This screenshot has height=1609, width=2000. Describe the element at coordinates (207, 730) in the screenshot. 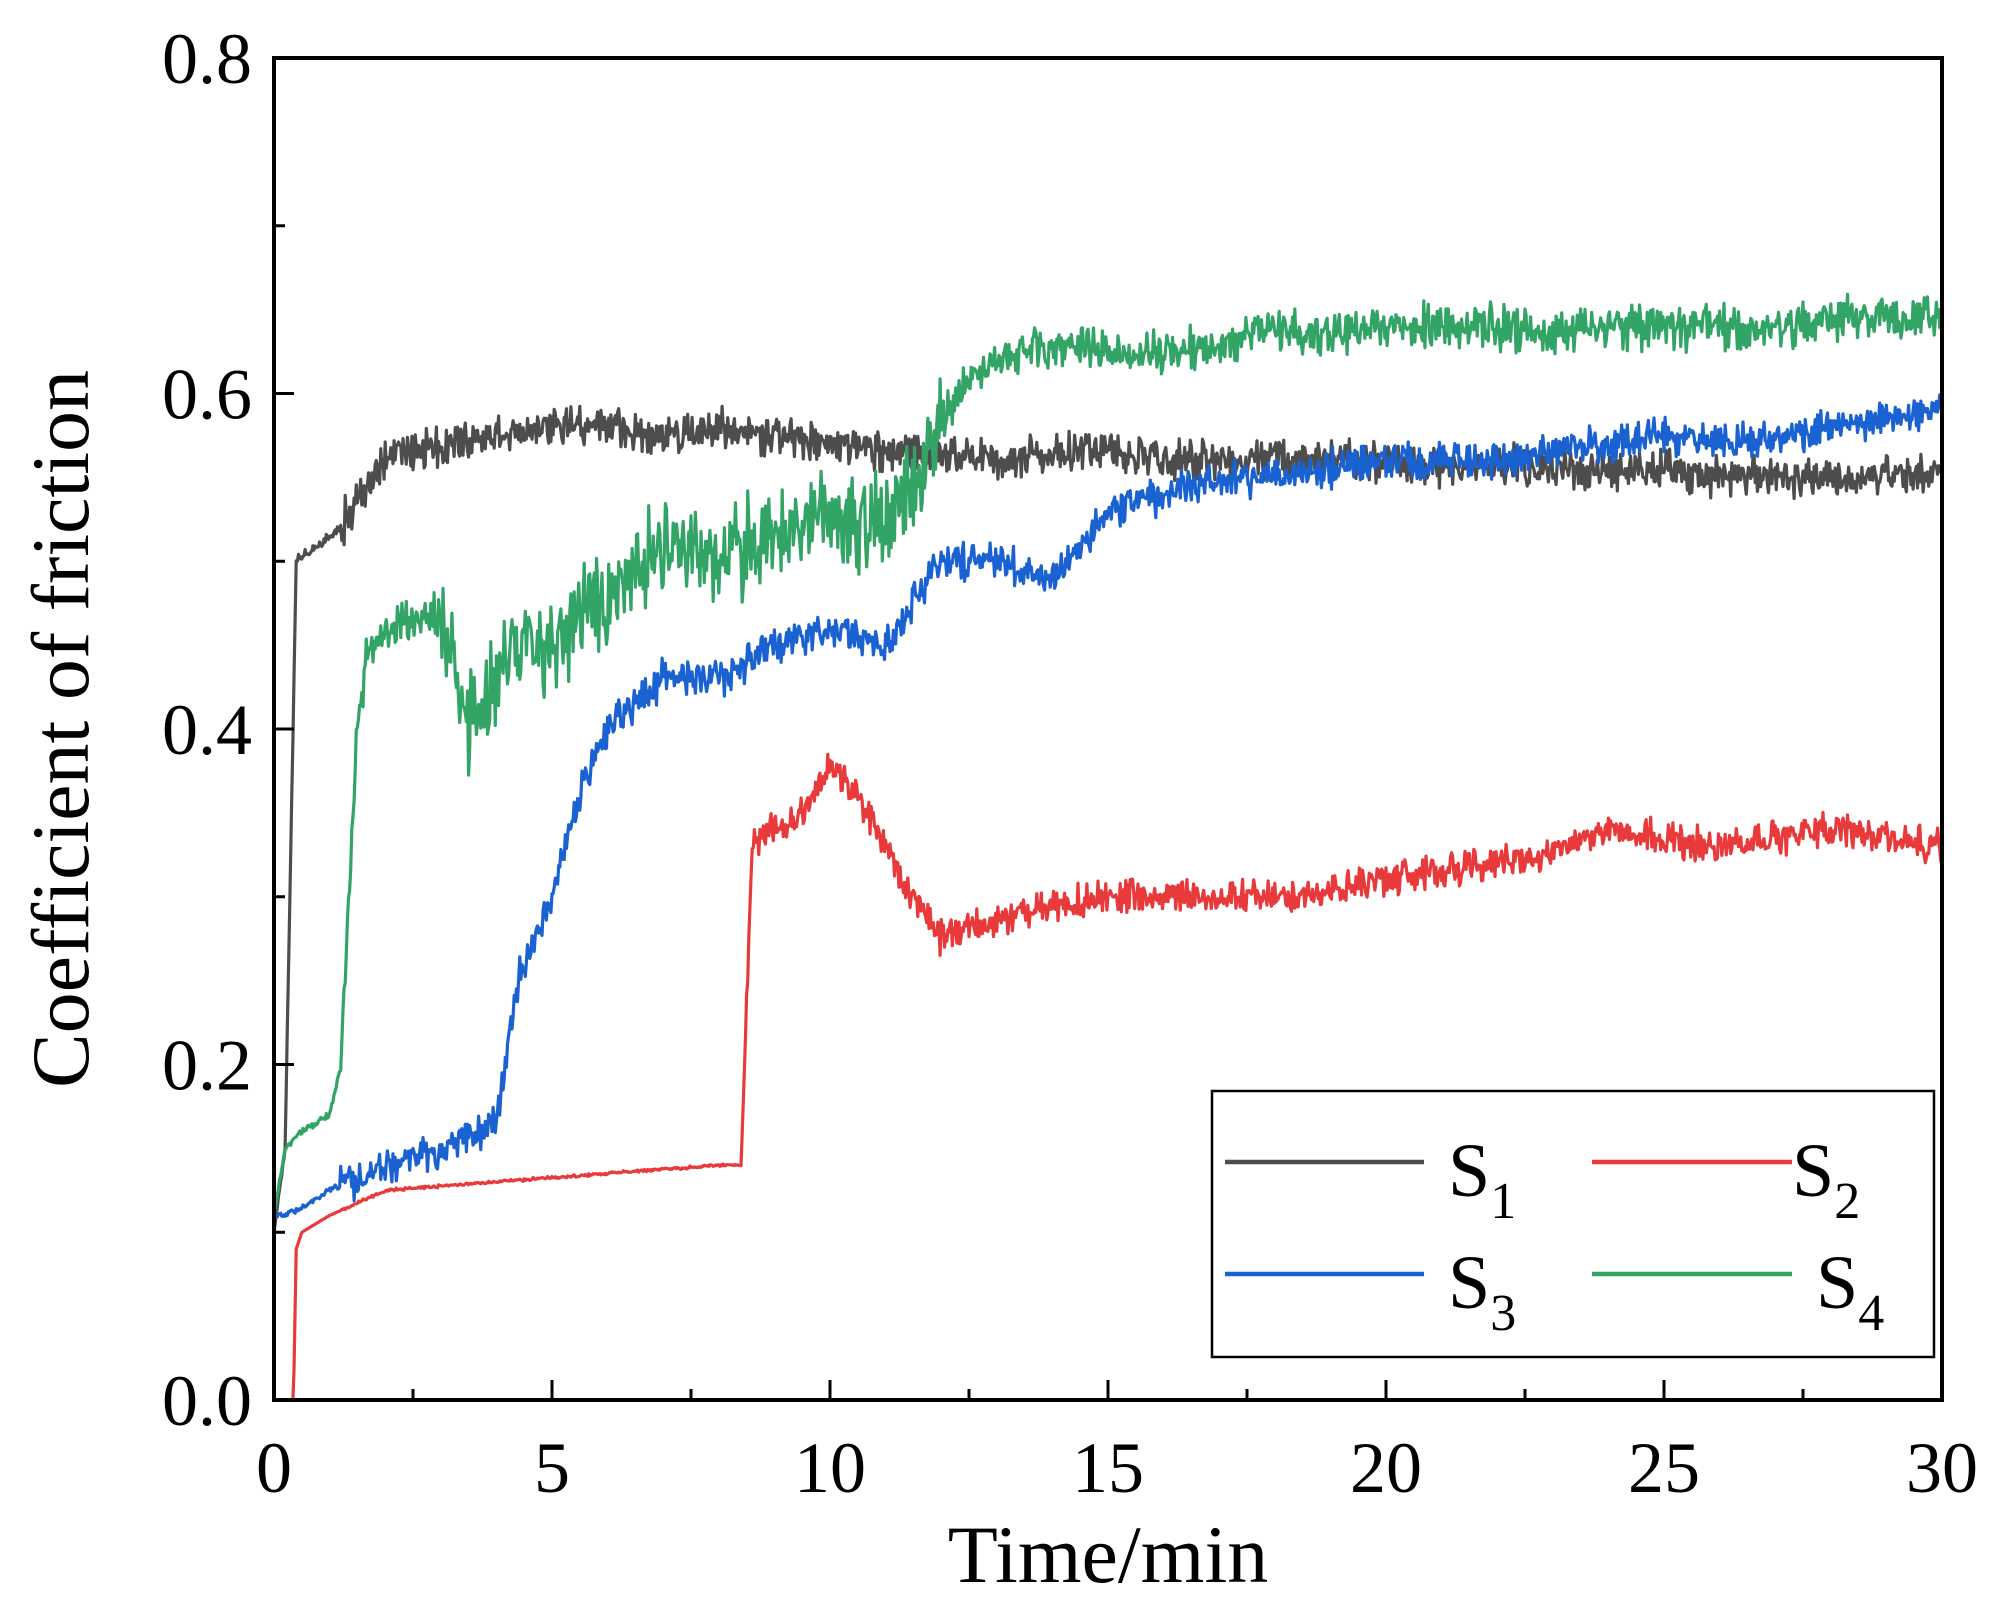

I see `y-tick-label: 0.4` at that location.